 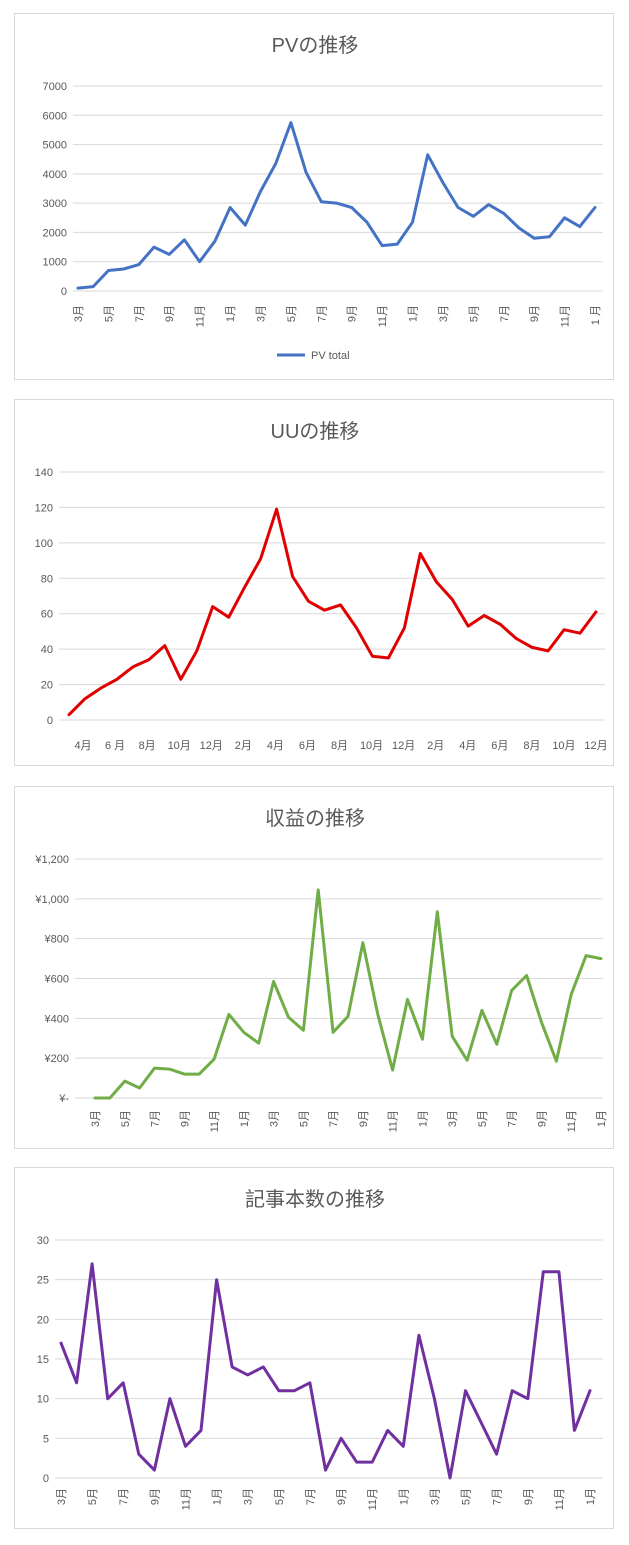 I want to click on y-tick-label: 7000, so click(x=55, y=87).